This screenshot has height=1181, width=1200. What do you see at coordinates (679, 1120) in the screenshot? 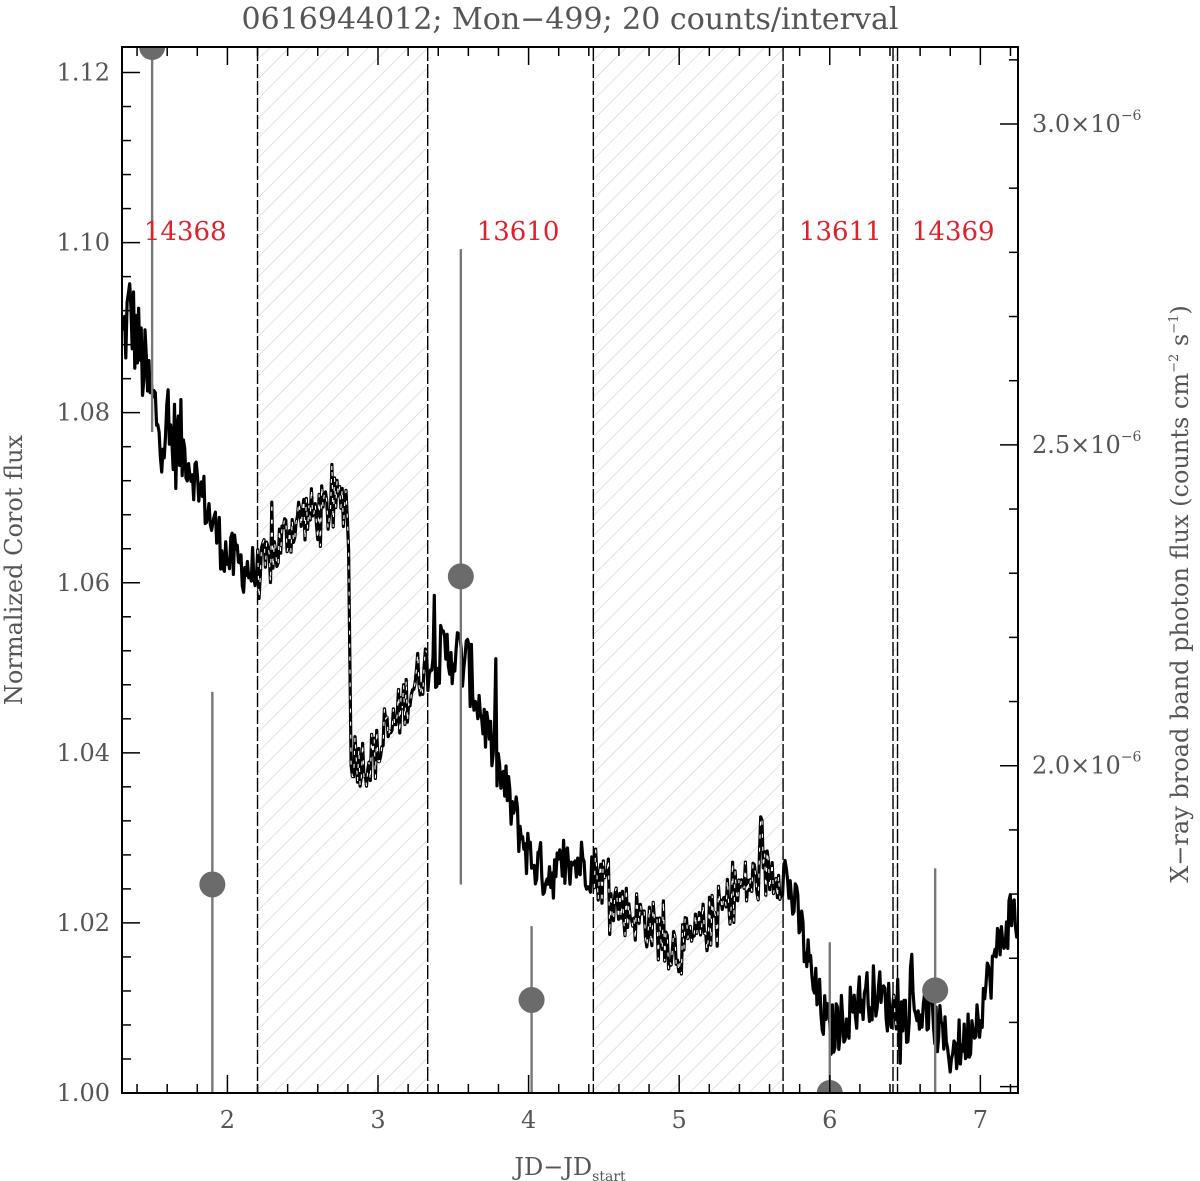
I see `x-tick-label-3: 5` at bounding box center [679, 1120].